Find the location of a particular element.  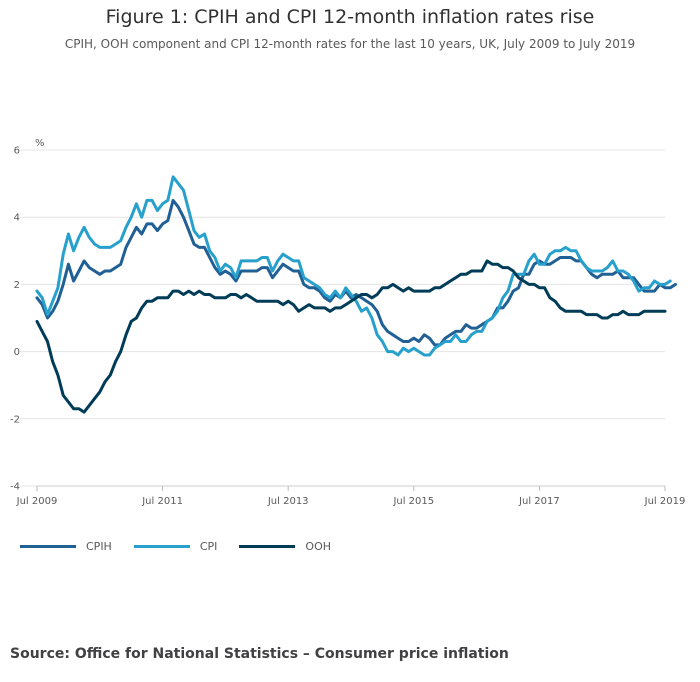

legend-swatch-ooh is located at coordinates (267, 546).